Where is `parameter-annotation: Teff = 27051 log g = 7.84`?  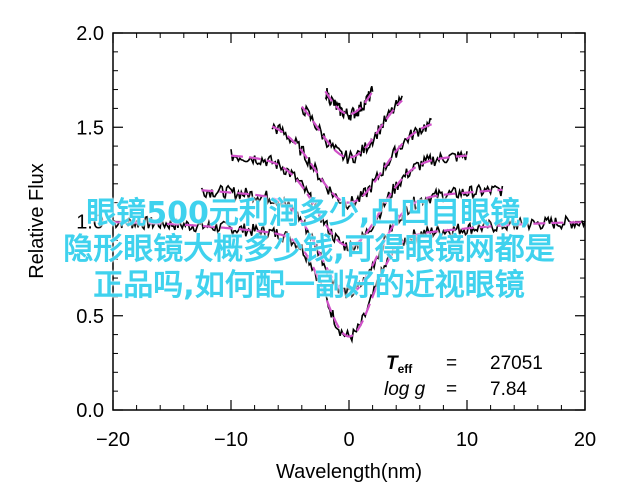
parameter-annotation: Teff = 27051 log g = 7.84 is located at coordinates (463, 376).